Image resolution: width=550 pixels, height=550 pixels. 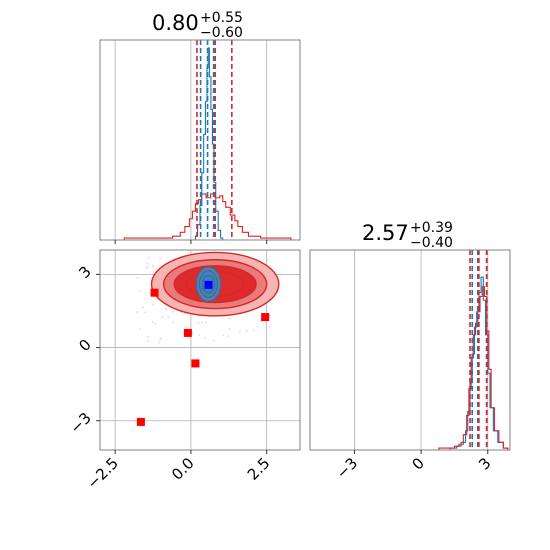 I want to click on panel-top-left-histogram, so click(x=200, y=141).